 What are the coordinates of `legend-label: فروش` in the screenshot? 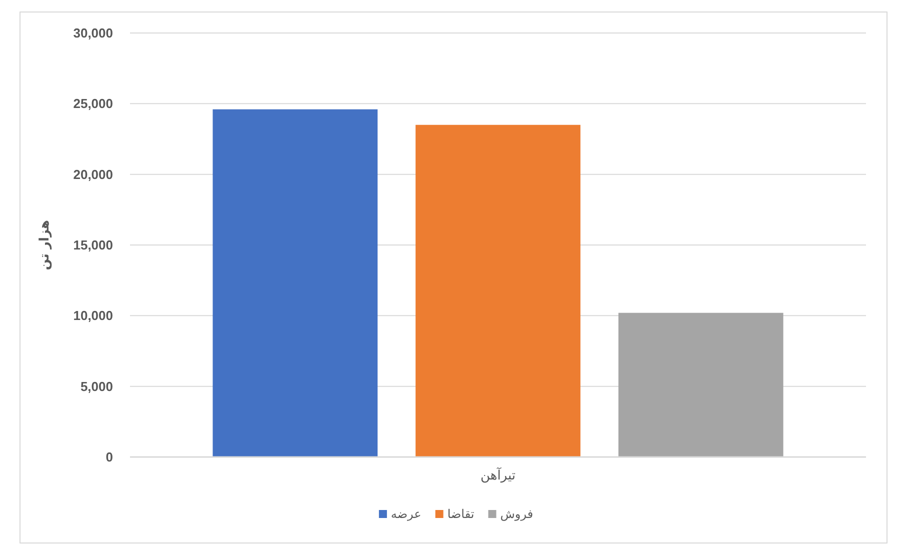 It's located at (517, 514).